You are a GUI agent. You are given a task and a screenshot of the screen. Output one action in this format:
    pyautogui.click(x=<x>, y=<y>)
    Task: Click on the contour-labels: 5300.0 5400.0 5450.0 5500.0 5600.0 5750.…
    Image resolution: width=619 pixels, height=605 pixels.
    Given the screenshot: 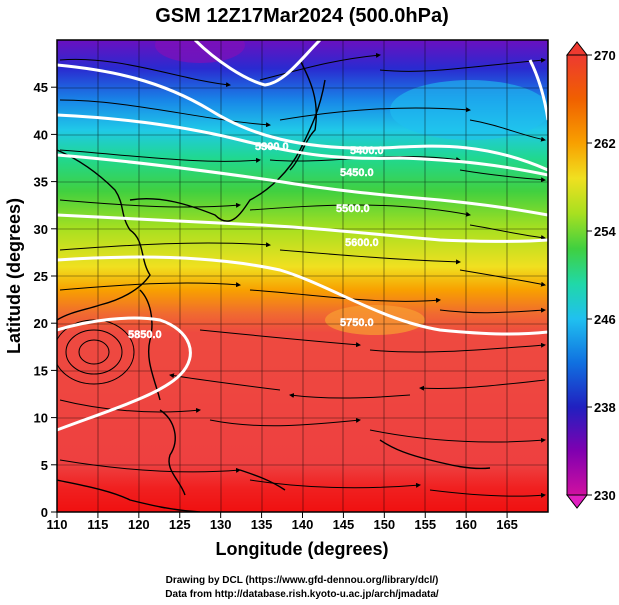 What is the action you would take?
    pyautogui.click(x=256, y=241)
    